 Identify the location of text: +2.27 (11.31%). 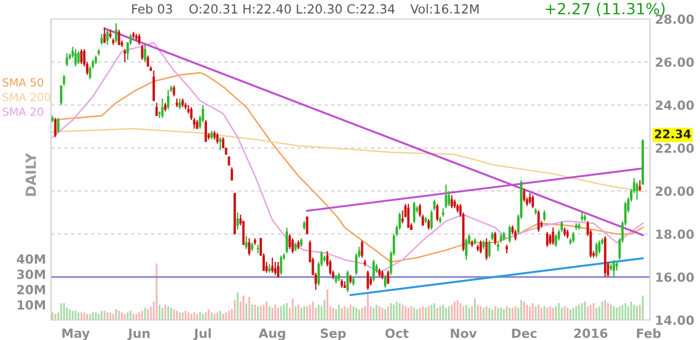
(605, 9).